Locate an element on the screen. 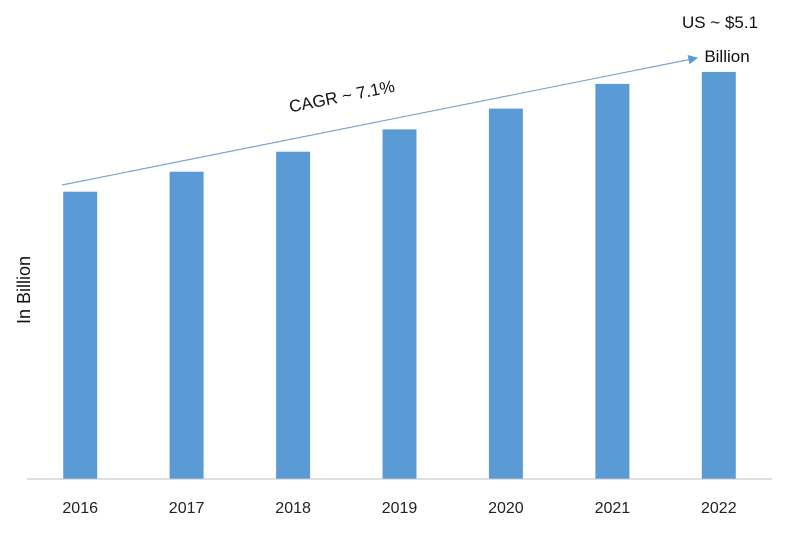  x-tick-label-2018: 2018 is located at coordinates (293, 508).